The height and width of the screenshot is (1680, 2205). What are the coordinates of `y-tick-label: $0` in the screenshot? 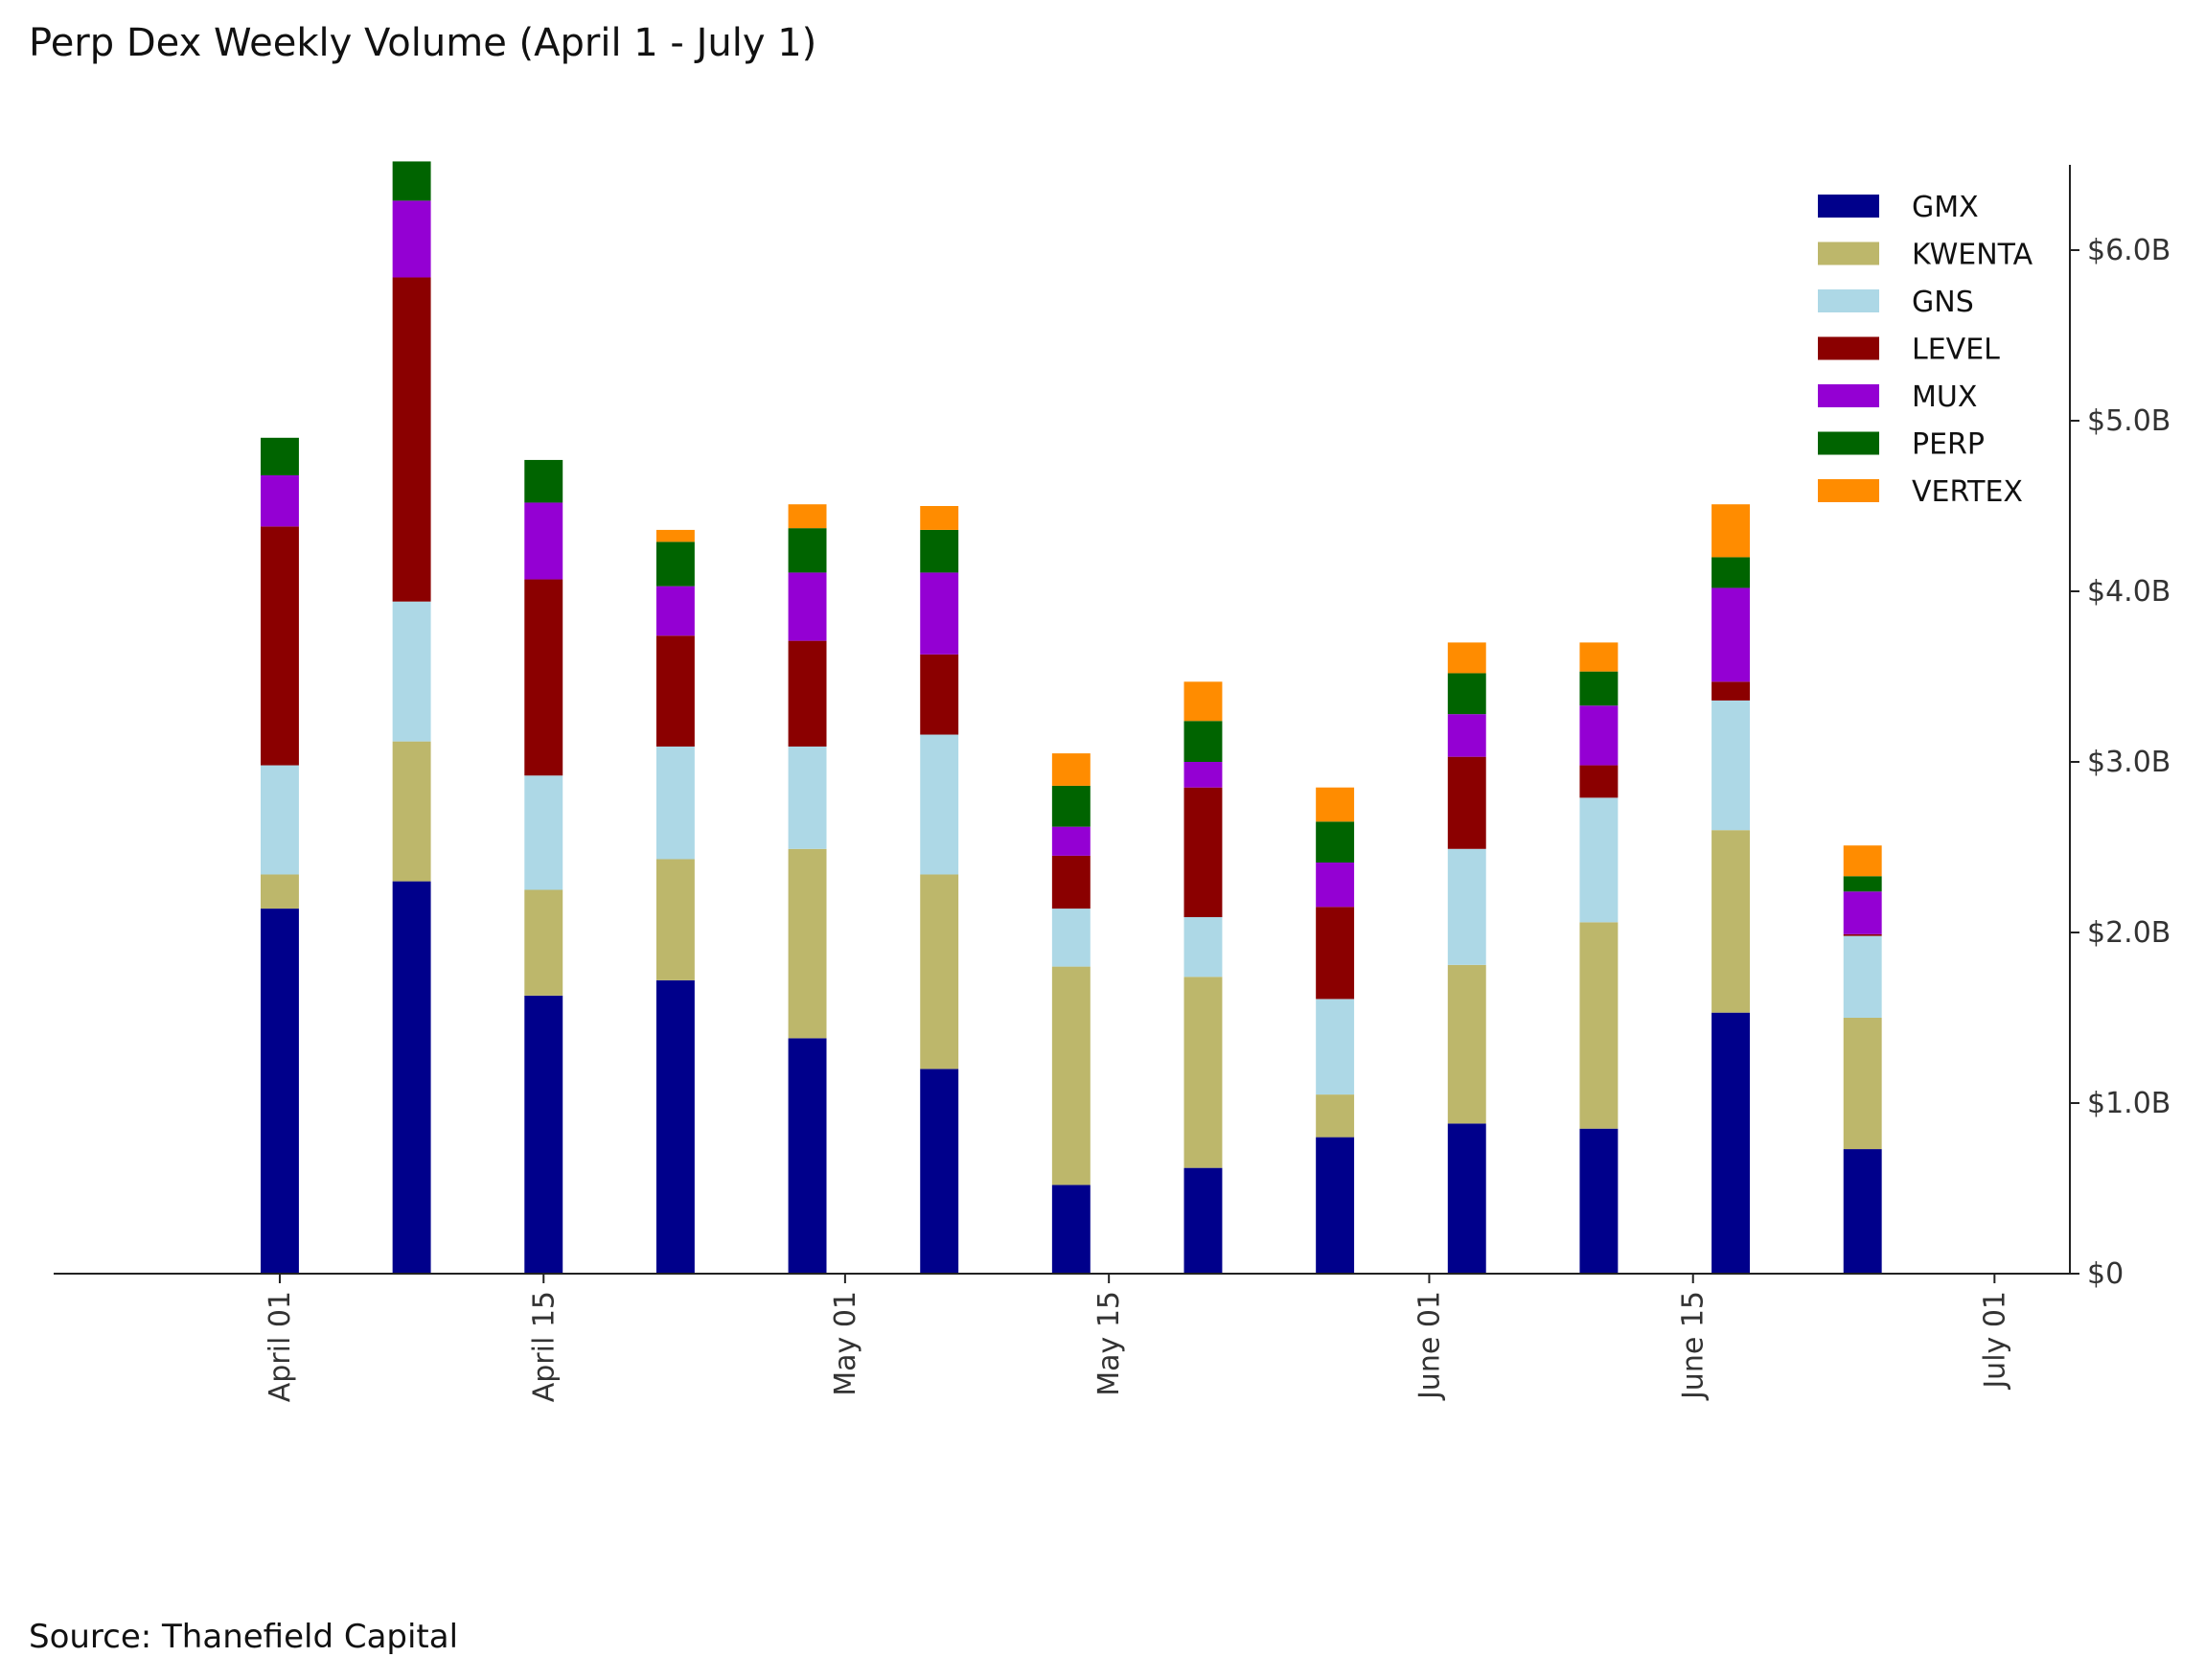 It's located at (2105, 1274).